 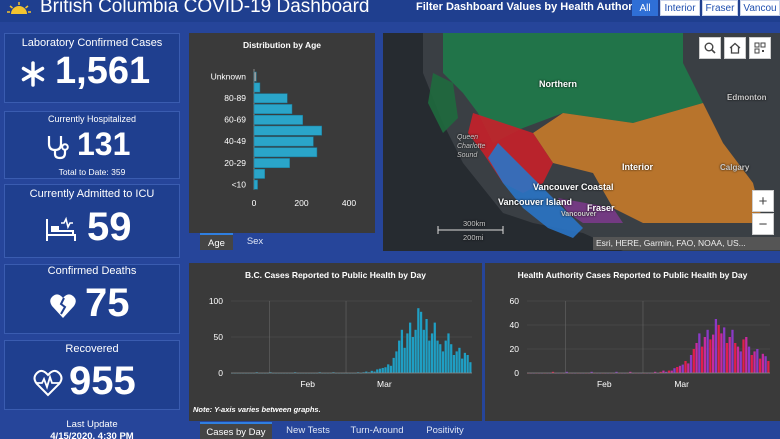 What do you see at coordinates (760, 48) in the screenshot?
I see `qr-code-icon` at bounding box center [760, 48].